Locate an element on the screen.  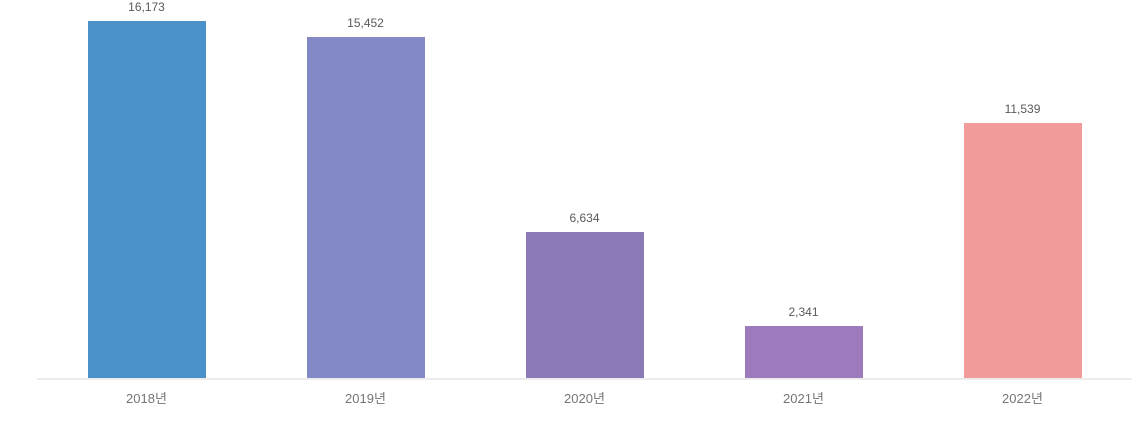
bar-2020년 is located at coordinates (584, 305).